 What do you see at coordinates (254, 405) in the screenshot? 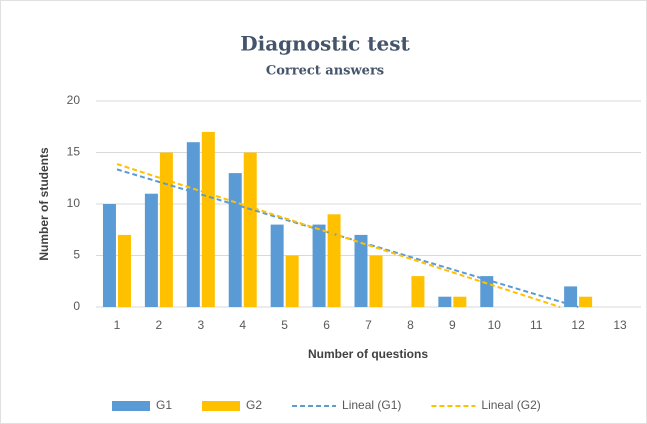
I see `legend-label: G2` at bounding box center [254, 405].